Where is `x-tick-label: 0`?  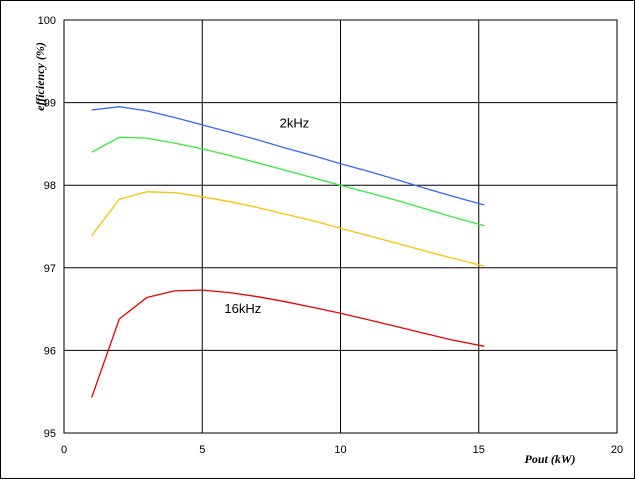 x-tick-label: 0 is located at coordinates (64, 450).